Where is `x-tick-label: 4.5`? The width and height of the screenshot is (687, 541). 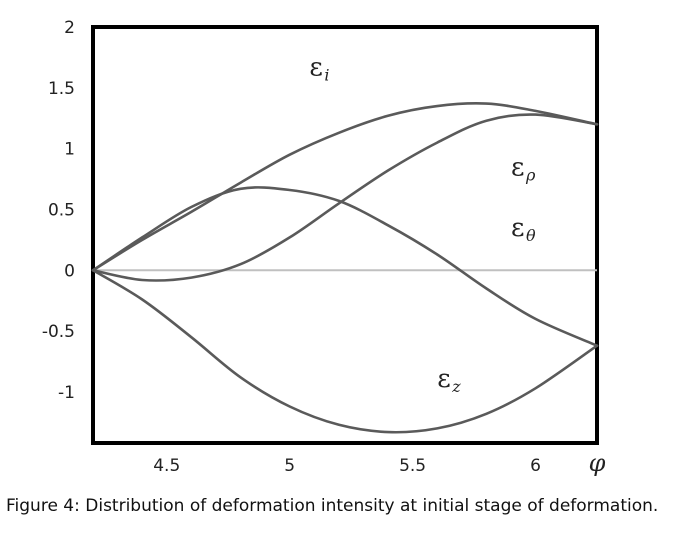
x-tick-label: 4.5 is located at coordinates (166, 466).